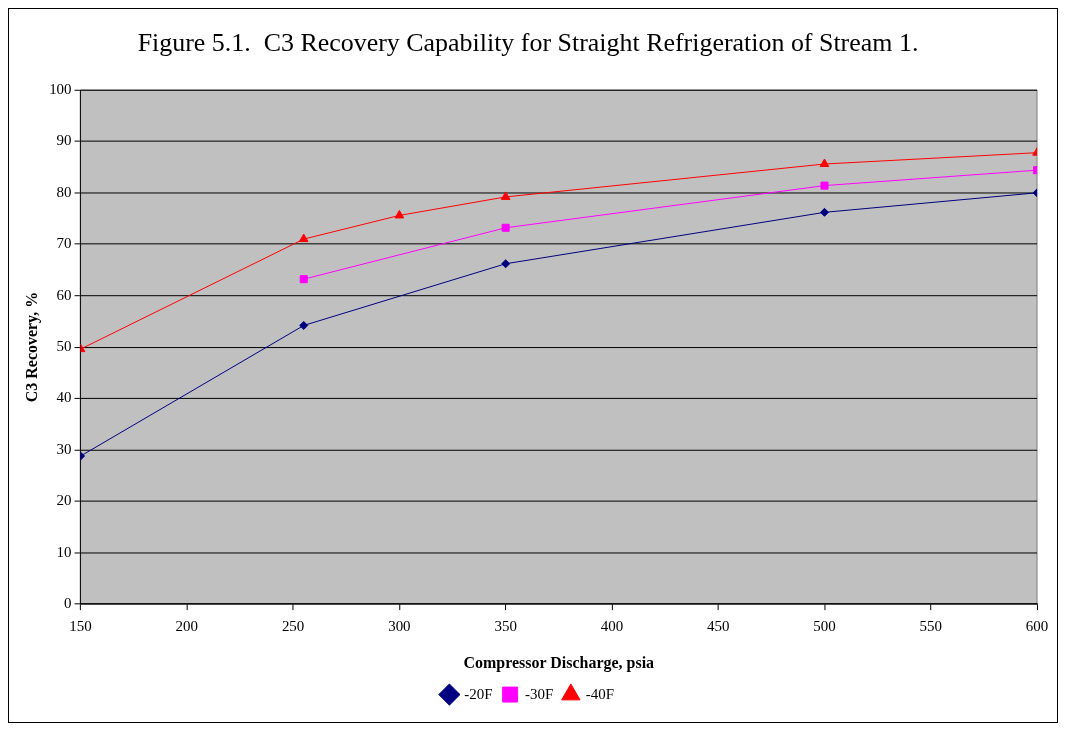 This screenshot has height=731, width=1067. Describe the element at coordinates (930, 626) in the screenshot. I see `x-tick-label: 550` at that location.